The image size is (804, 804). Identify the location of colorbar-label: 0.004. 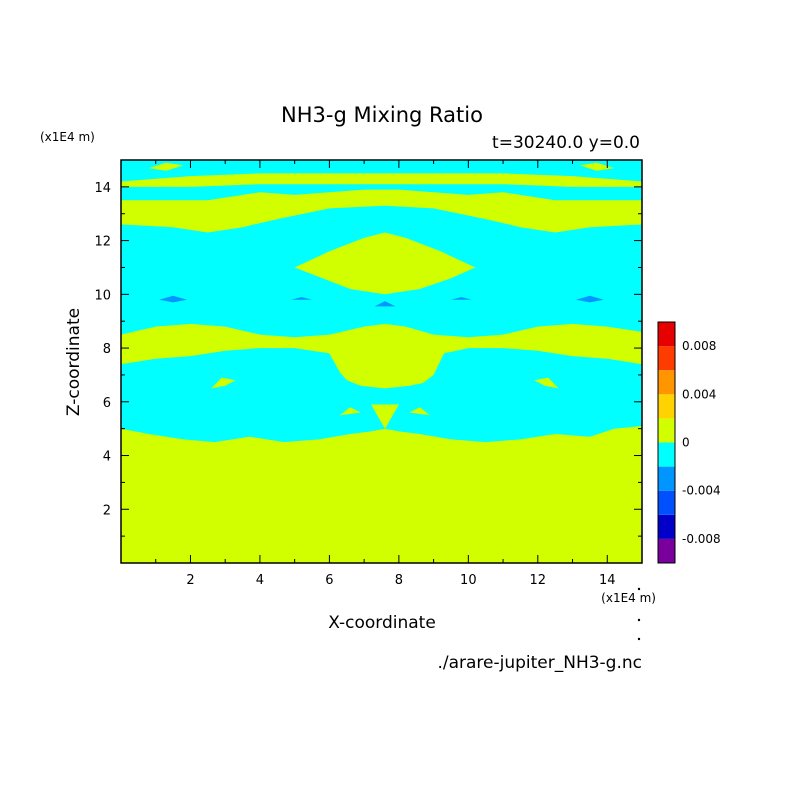
(699, 394).